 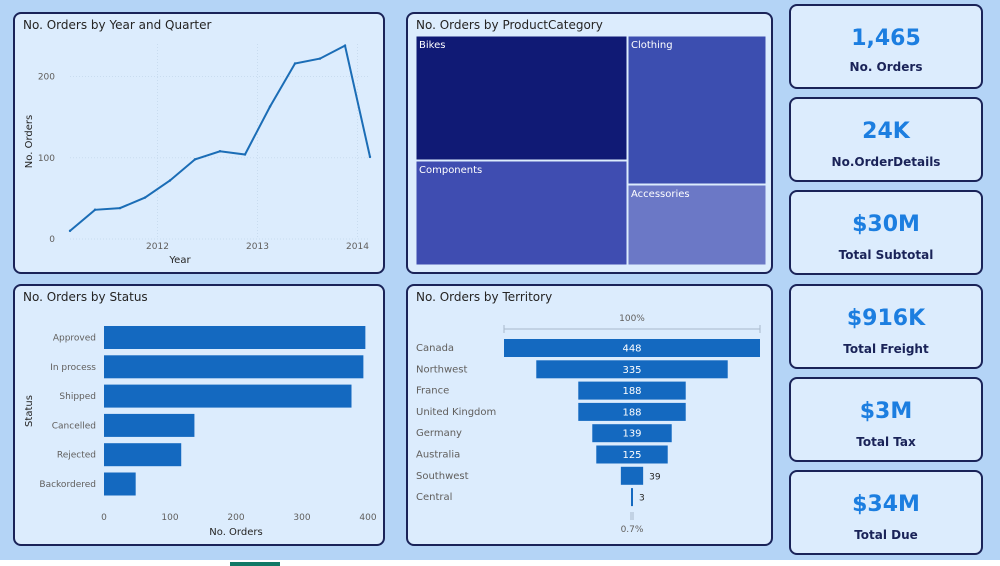 What do you see at coordinates (257, 247) in the screenshot?
I see `x-tick-label: 2013` at bounding box center [257, 247].